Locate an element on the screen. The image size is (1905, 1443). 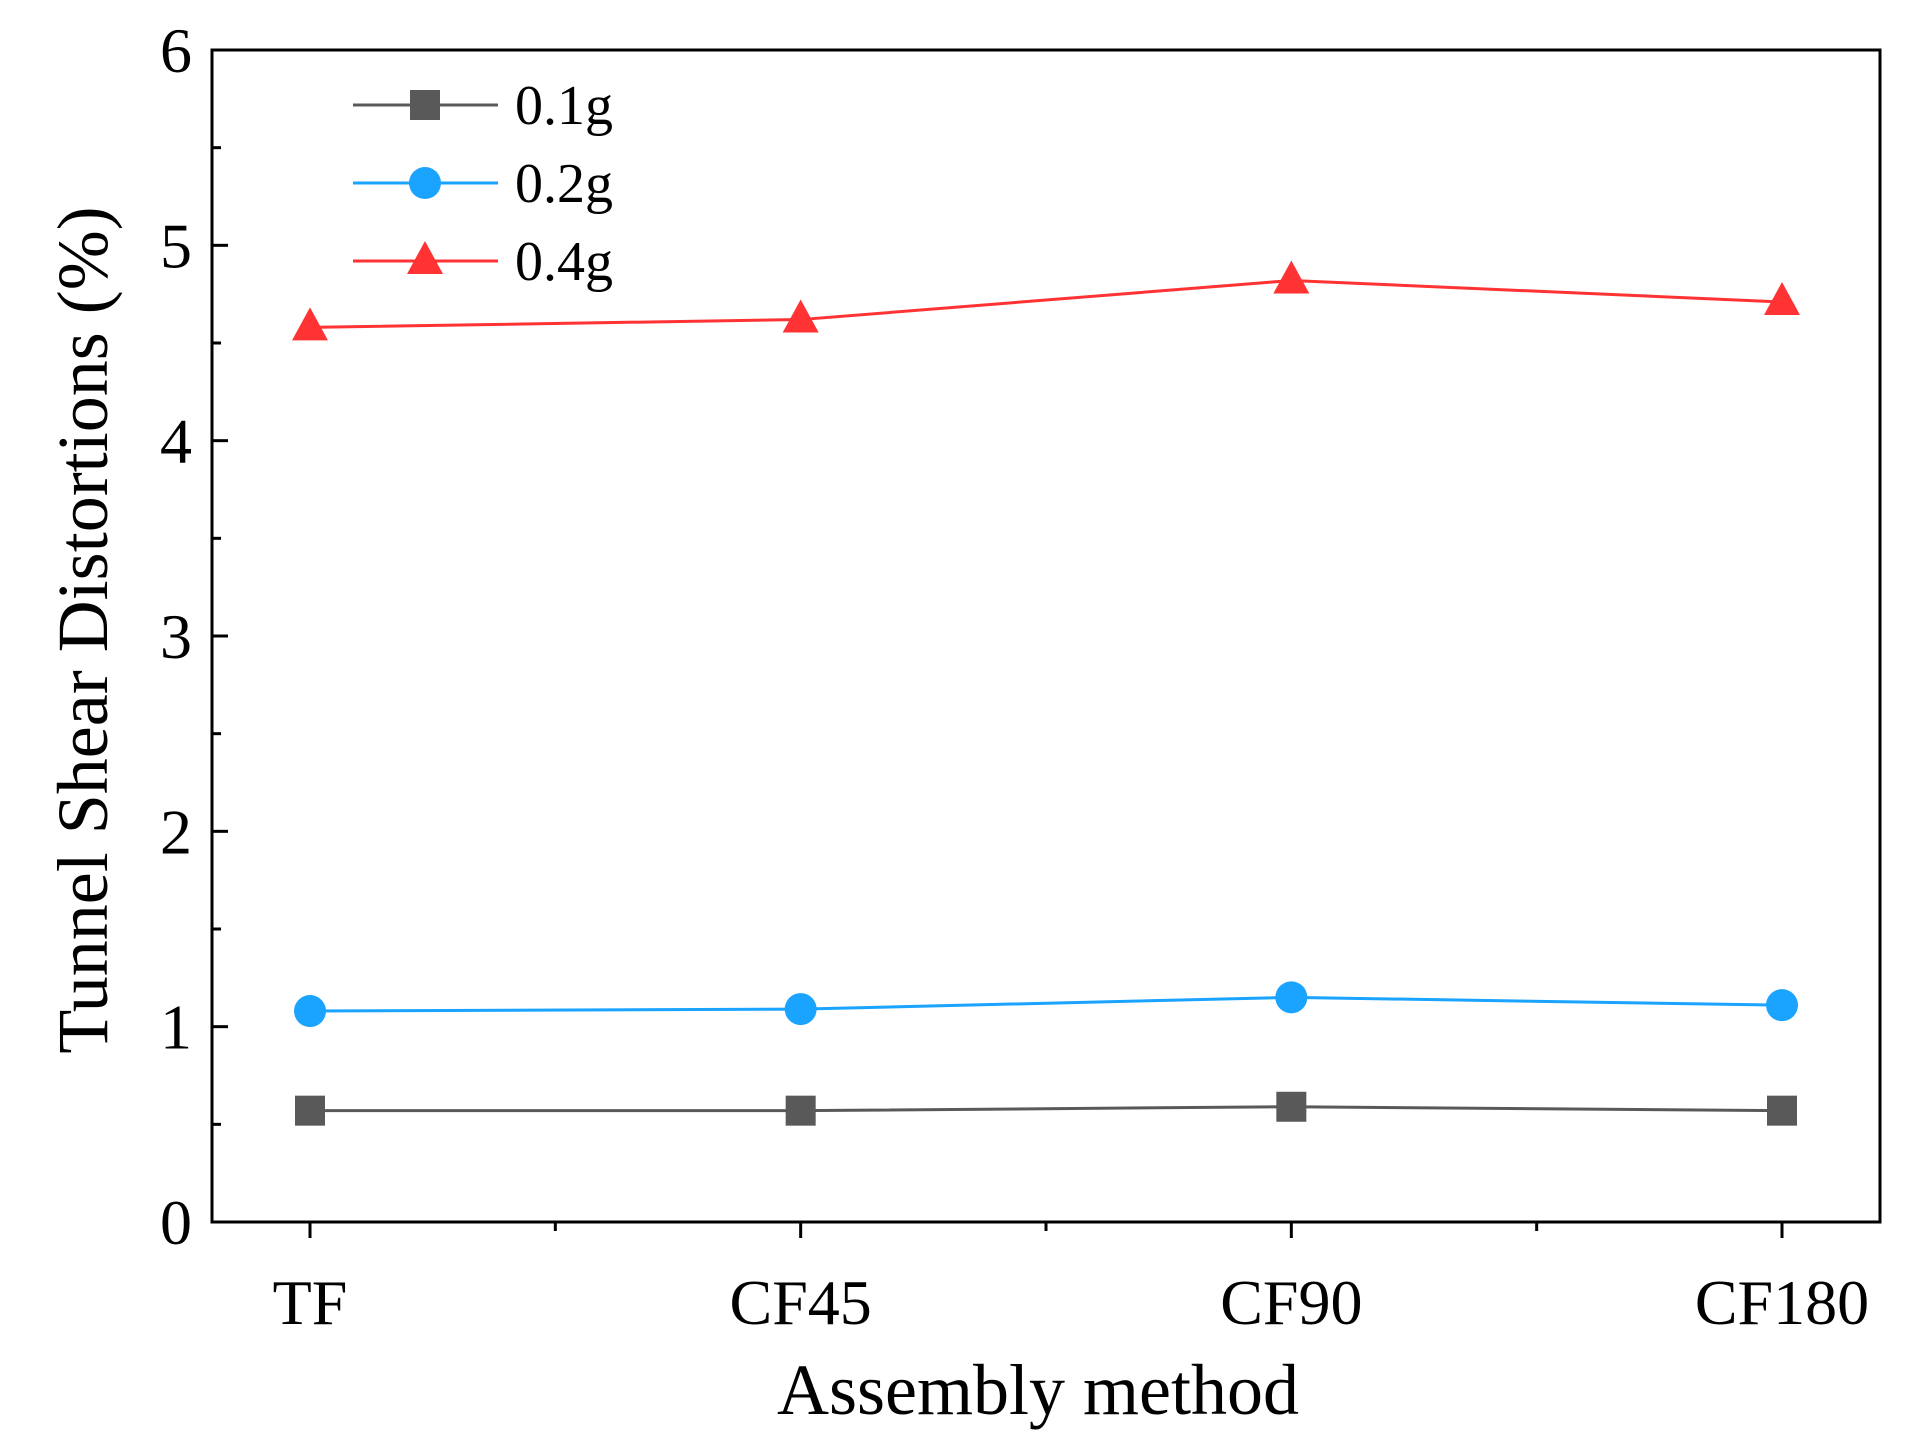
y-tick-label: 1 is located at coordinates (176, 1027).